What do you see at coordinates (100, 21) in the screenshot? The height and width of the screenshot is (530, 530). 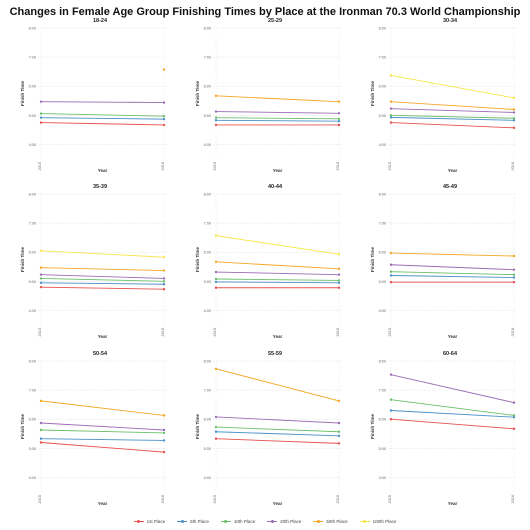 I see `panel-title: 18-24` at bounding box center [100, 21].